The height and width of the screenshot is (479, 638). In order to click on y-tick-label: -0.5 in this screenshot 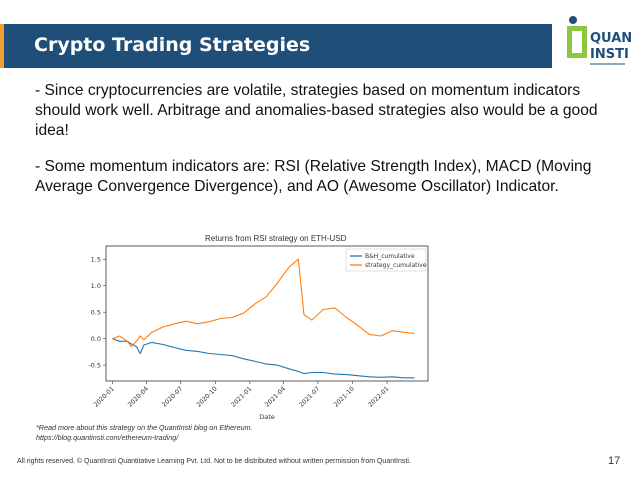, I will do `click(94, 366)`.